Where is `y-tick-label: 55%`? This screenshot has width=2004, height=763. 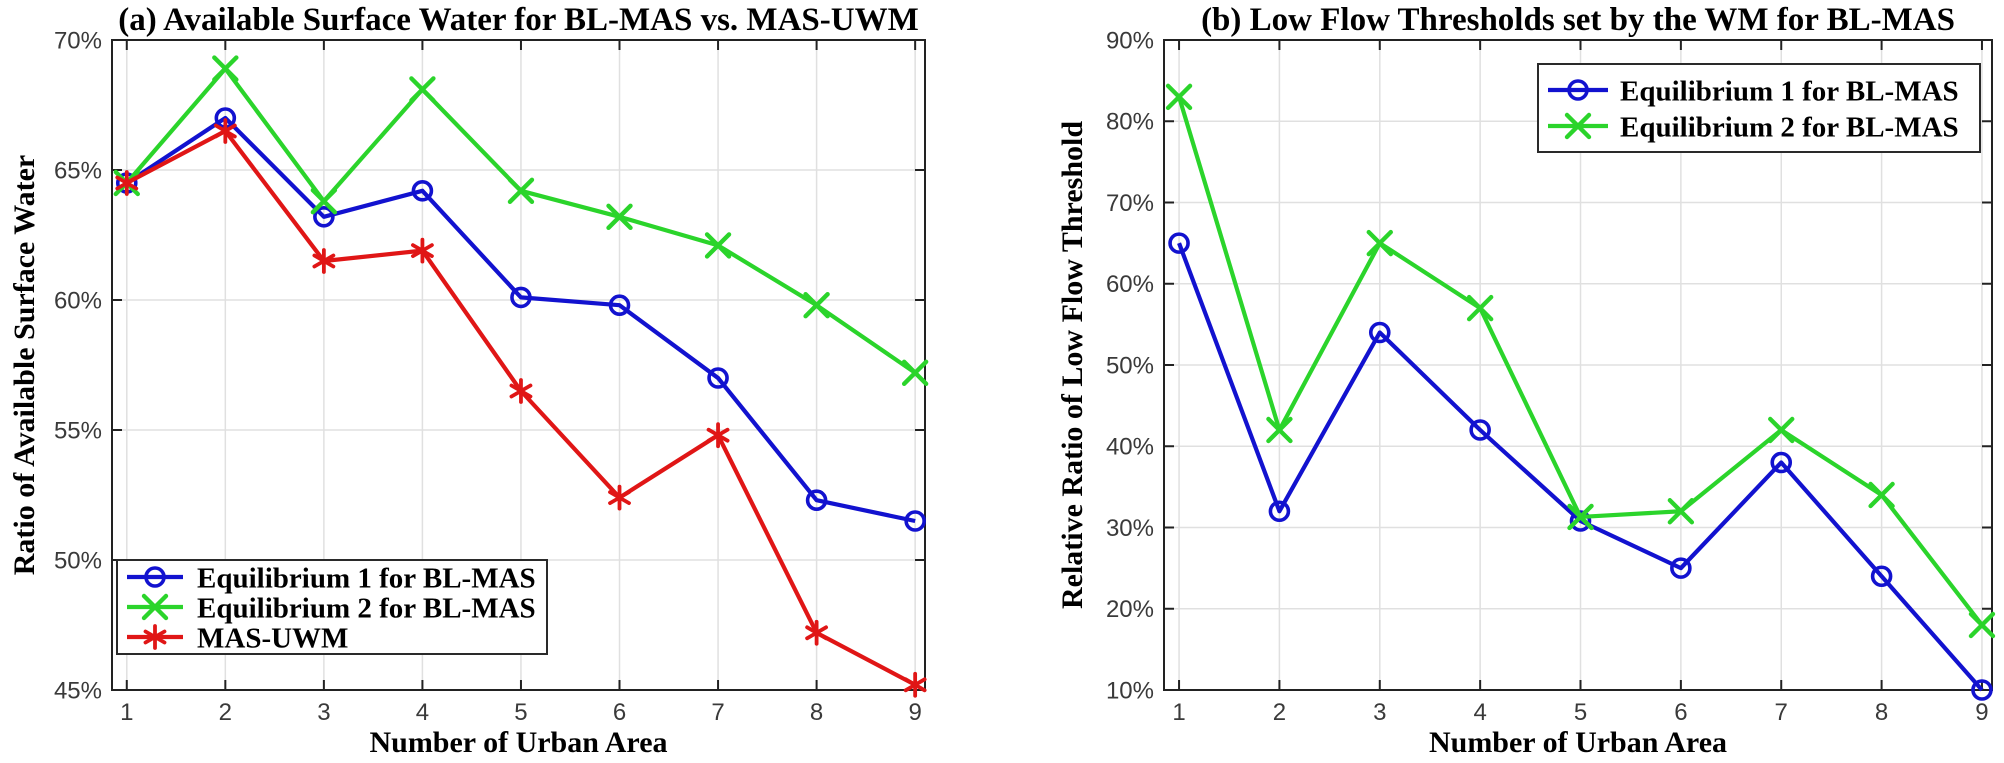 y-tick-label: 55% is located at coordinates (78, 430).